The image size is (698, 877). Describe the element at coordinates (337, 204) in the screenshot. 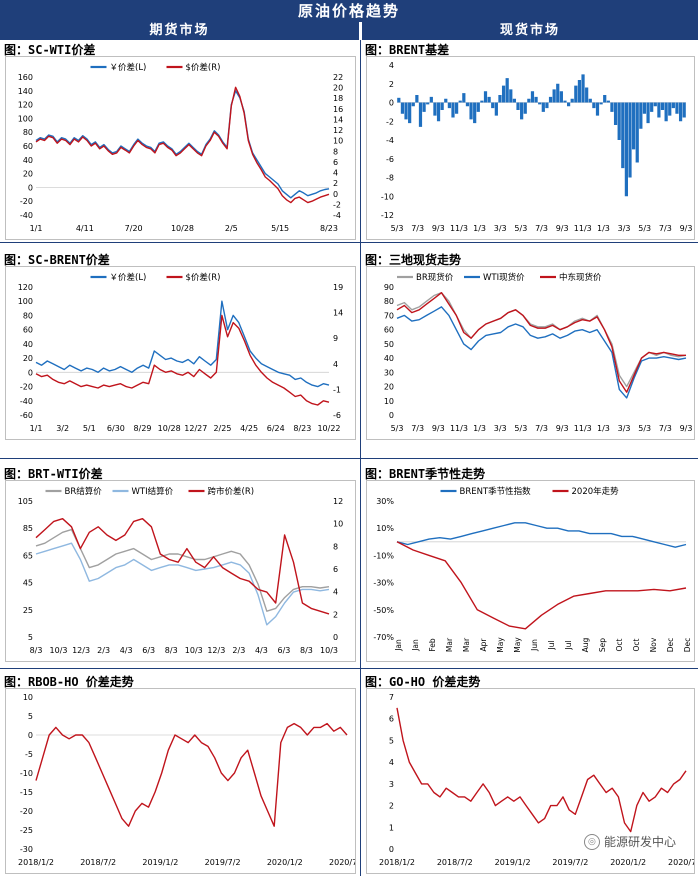

I see `y-right-tick-label: -2` at that location.